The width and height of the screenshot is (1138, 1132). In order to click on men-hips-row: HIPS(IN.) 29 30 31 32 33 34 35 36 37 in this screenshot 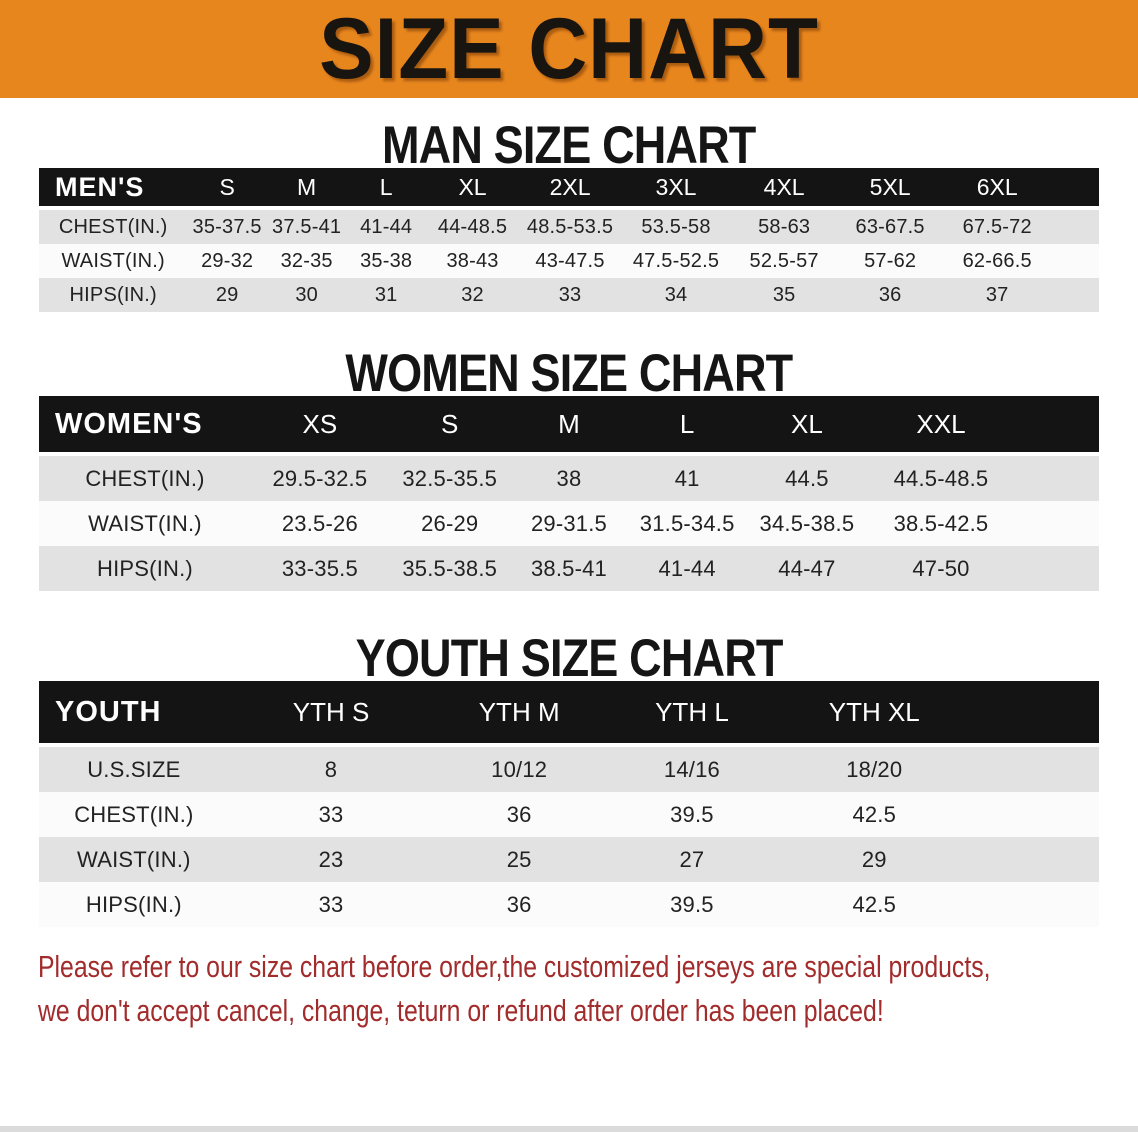, I will do `click(569, 295)`.